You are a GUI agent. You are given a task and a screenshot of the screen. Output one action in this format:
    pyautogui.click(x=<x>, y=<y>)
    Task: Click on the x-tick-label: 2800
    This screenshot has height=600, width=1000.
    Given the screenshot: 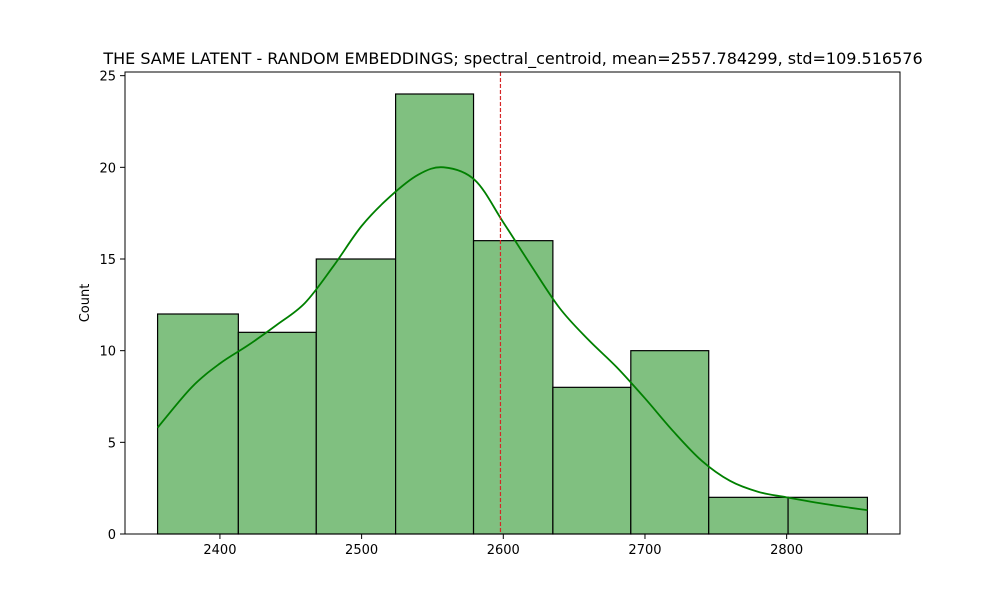 What is the action you would take?
    pyautogui.click(x=786, y=550)
    